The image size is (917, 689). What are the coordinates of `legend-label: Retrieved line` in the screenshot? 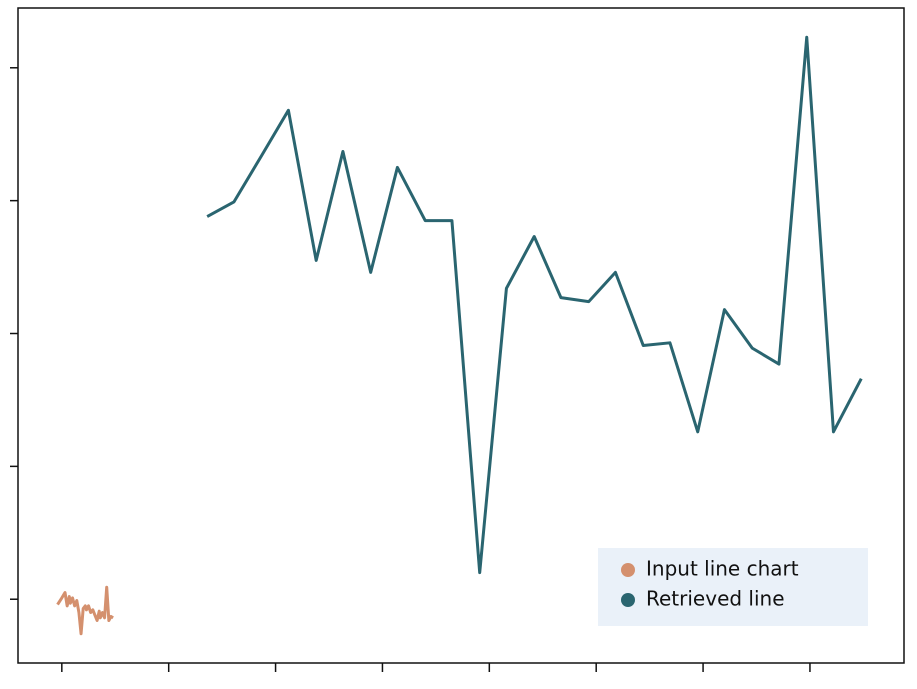 It's located at (715, 599).